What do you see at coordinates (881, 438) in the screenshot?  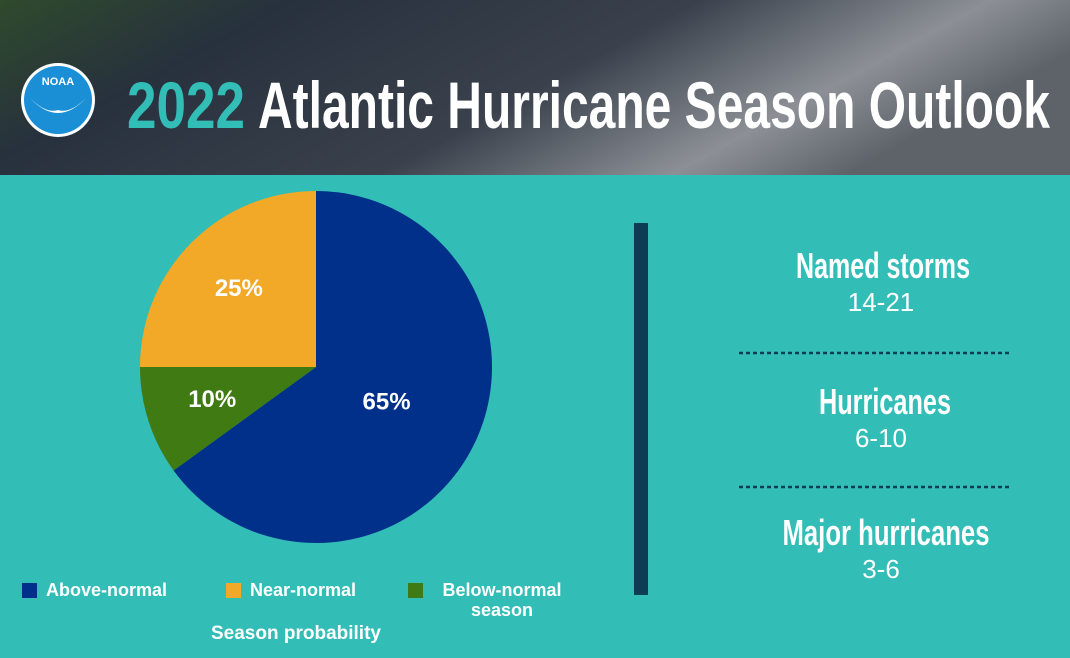 I see `stat-value: 6-10` at bounding box center [881, 438].